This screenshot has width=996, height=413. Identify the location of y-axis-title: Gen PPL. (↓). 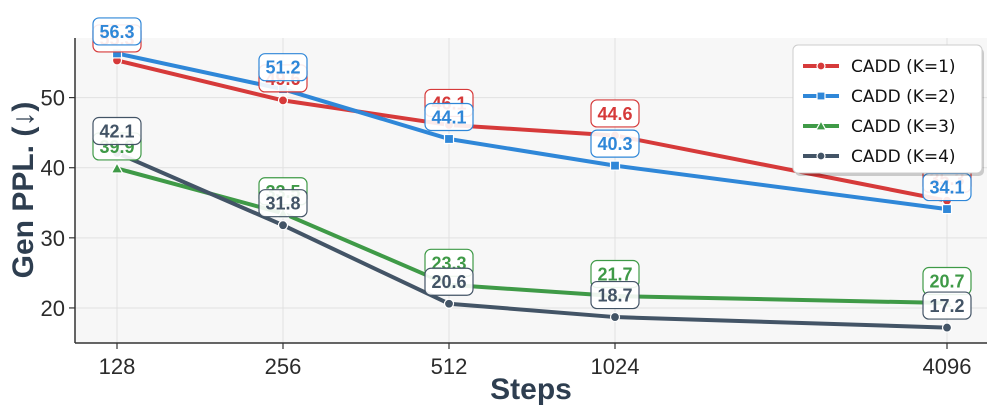
(23, 190).